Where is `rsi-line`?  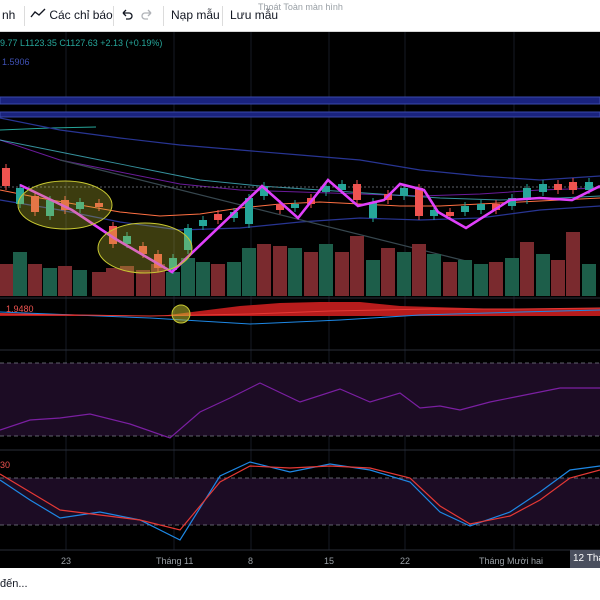 rsi-line is located at coordinates (300, 410).